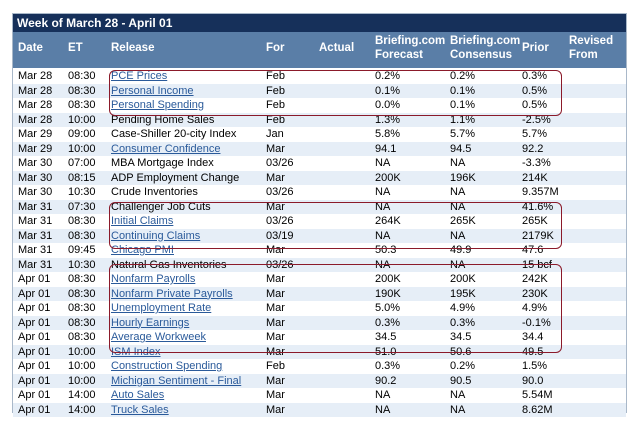 Image resolution: width=640 pixels, height=425 pixels. I want to click on release-link: Consumer Confidence, so click(166, 148).